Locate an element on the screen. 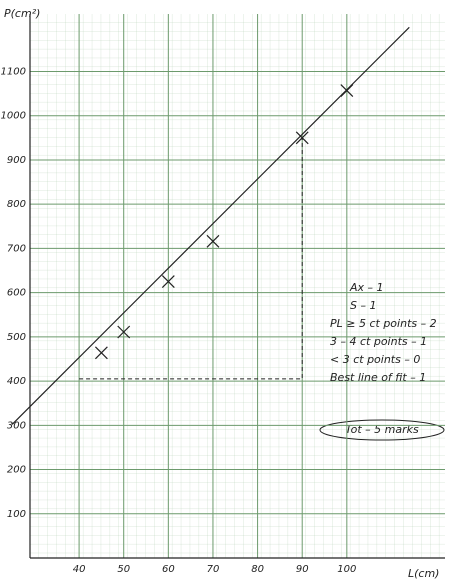  total-marks: Tot – 5 marks is located at coordinates (382, 429).